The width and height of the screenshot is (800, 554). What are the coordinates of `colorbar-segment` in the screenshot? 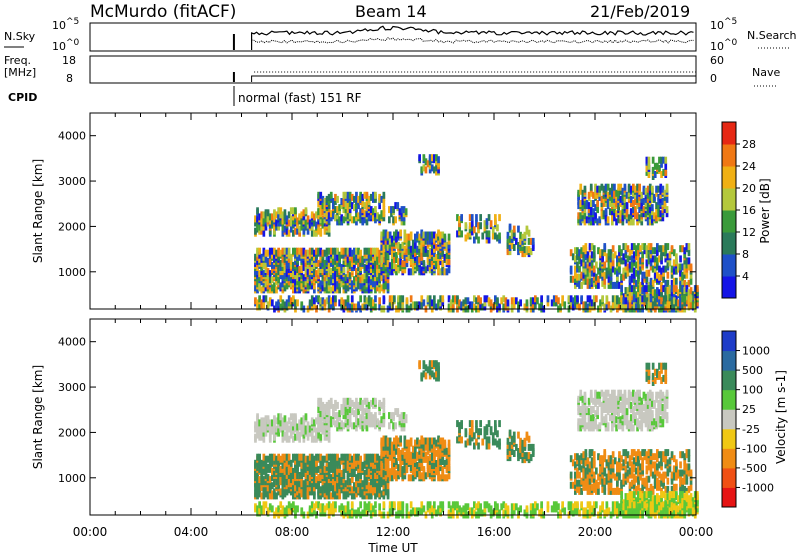 It's located at (729, 155).